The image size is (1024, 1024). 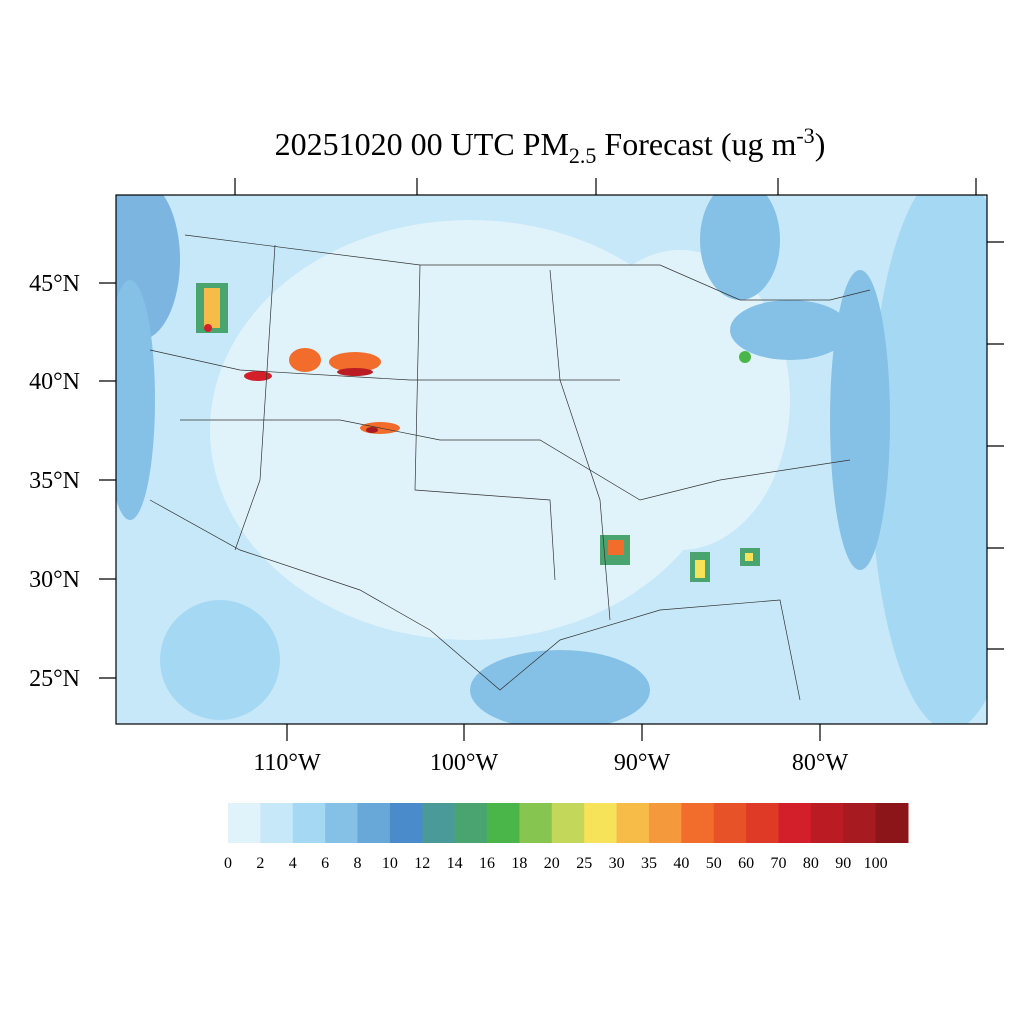 What do you see at coordinates (455, 863) in the screenshot?
I see `colorbar-label: 14` at bounding box center [455, 863].